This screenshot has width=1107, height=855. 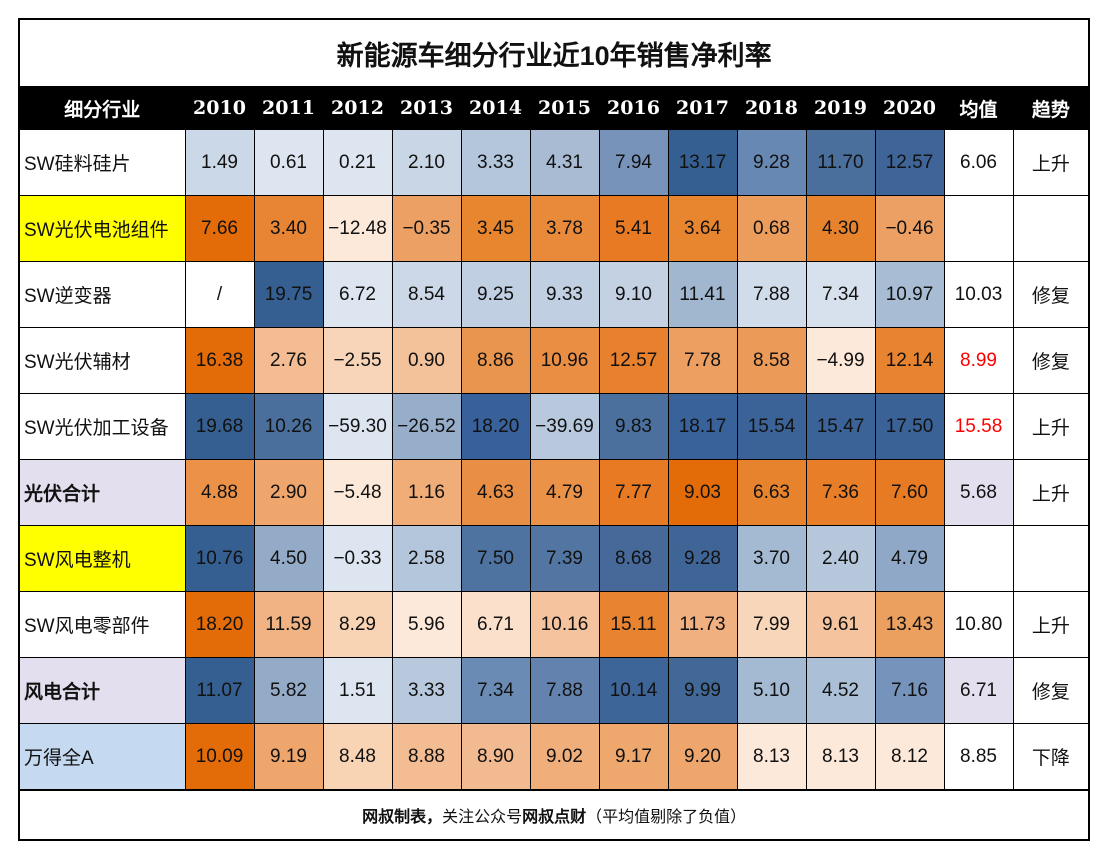 I want to click on table-title: 新能源车细分行业近10年销售净利率, so click(x=554, y=52).